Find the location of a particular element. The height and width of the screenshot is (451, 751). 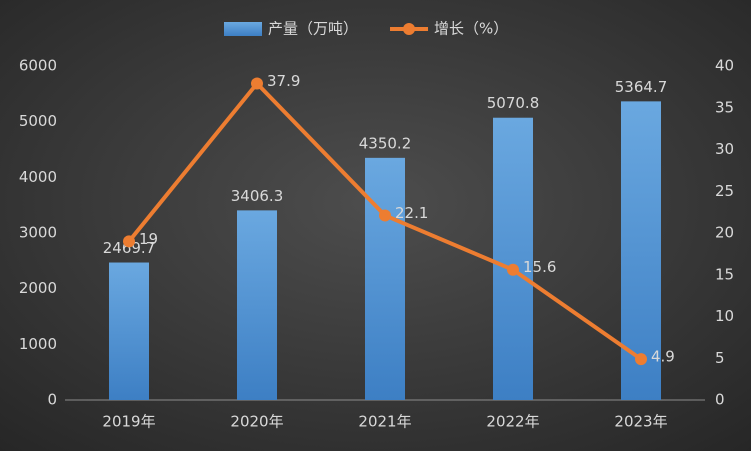

x-tick-label: 2022年 is located at coordinates (512, 422).